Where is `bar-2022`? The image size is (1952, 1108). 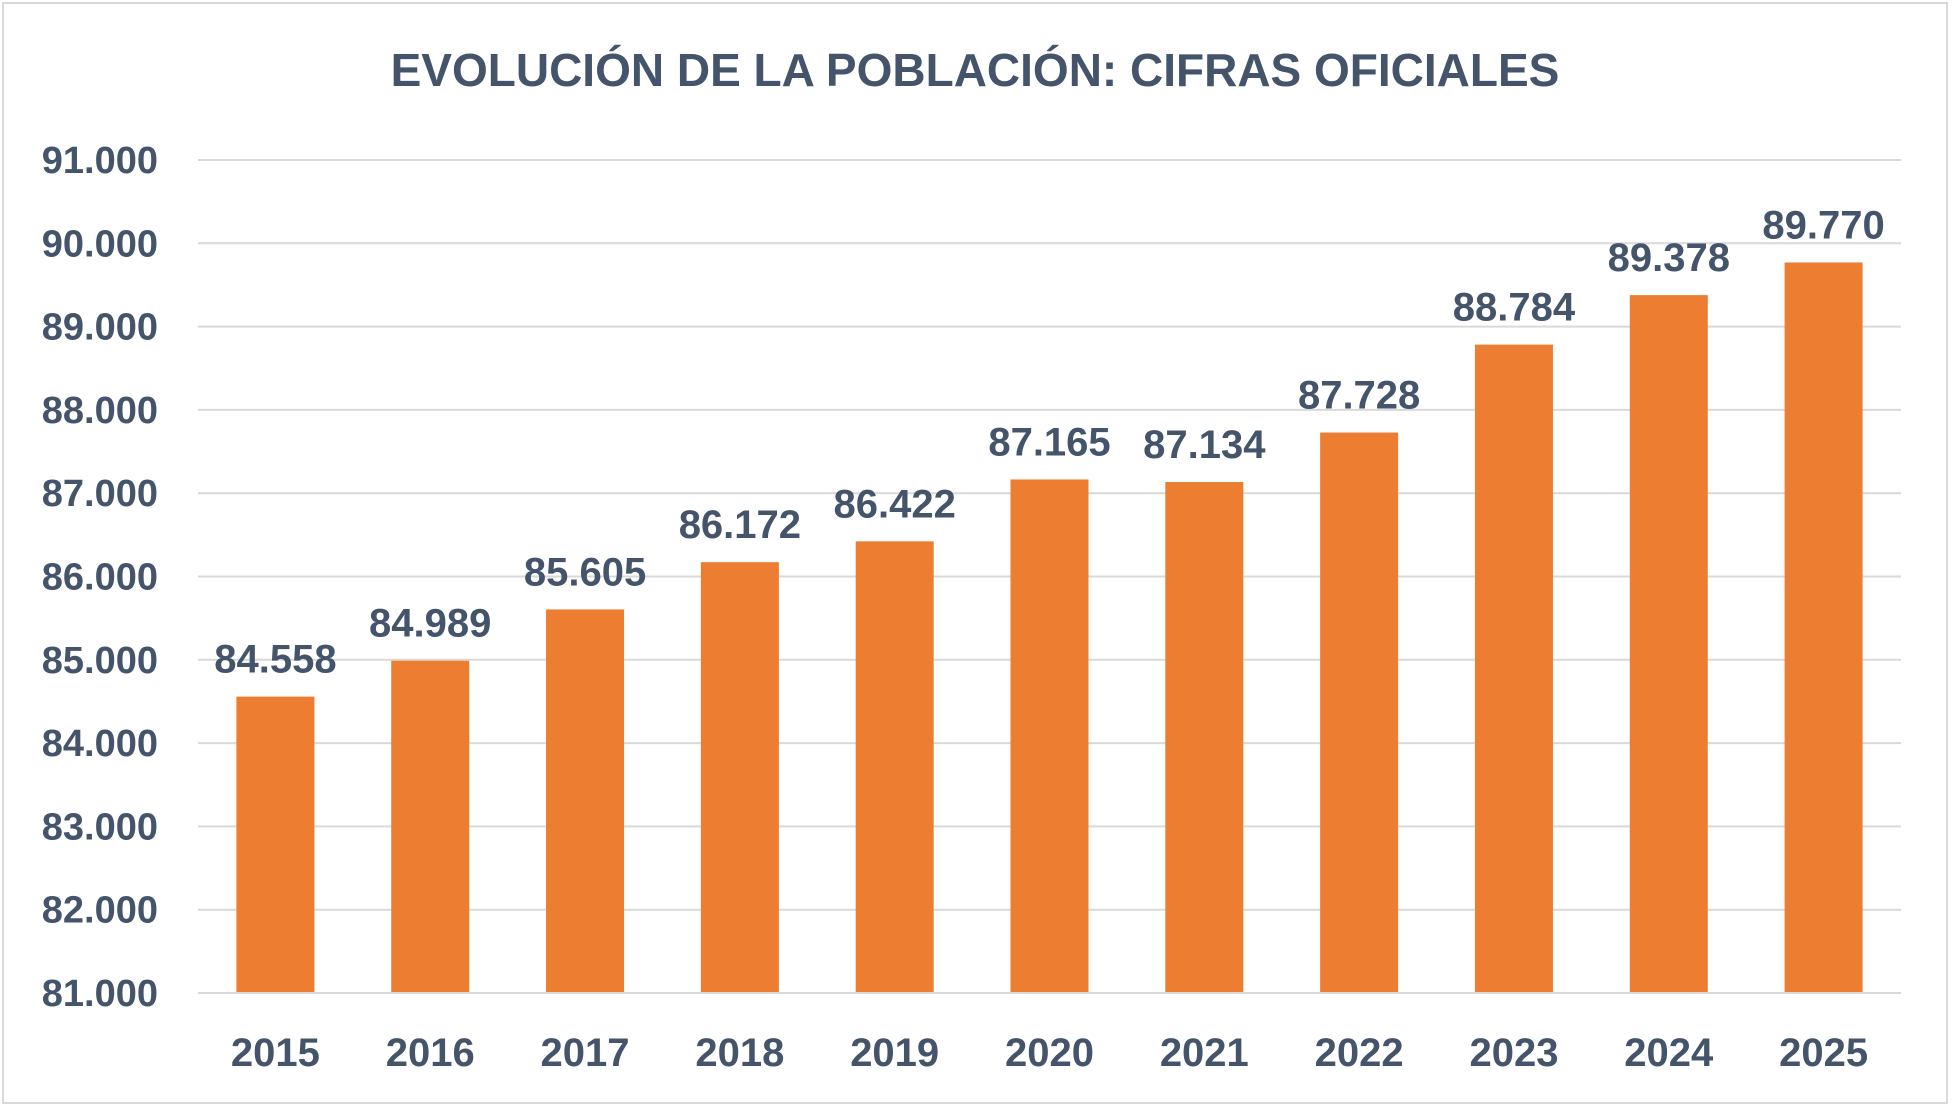 bar-2022 is located at coordinates (1359, 712).